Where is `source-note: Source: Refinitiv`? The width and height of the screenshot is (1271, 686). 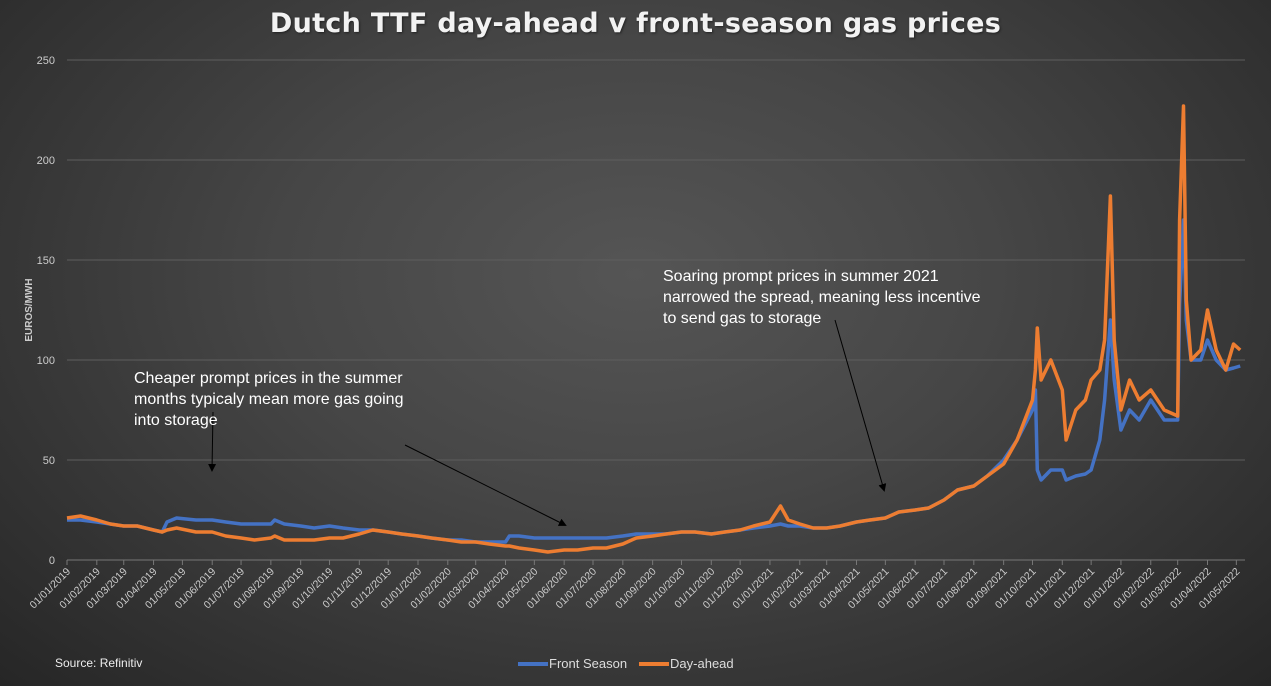
source-note: Source: Refinitiv is located at coordinates (99, 663).